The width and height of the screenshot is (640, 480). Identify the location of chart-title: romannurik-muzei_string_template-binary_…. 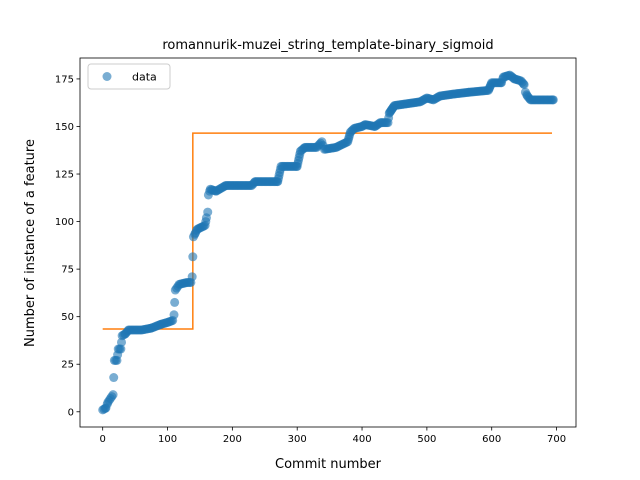
(327, 45).